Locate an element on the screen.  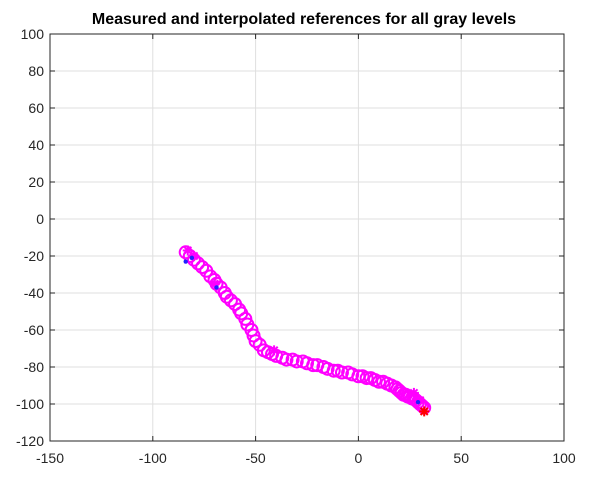
x-tick-label: -50 is located at coordinates (255, 458).